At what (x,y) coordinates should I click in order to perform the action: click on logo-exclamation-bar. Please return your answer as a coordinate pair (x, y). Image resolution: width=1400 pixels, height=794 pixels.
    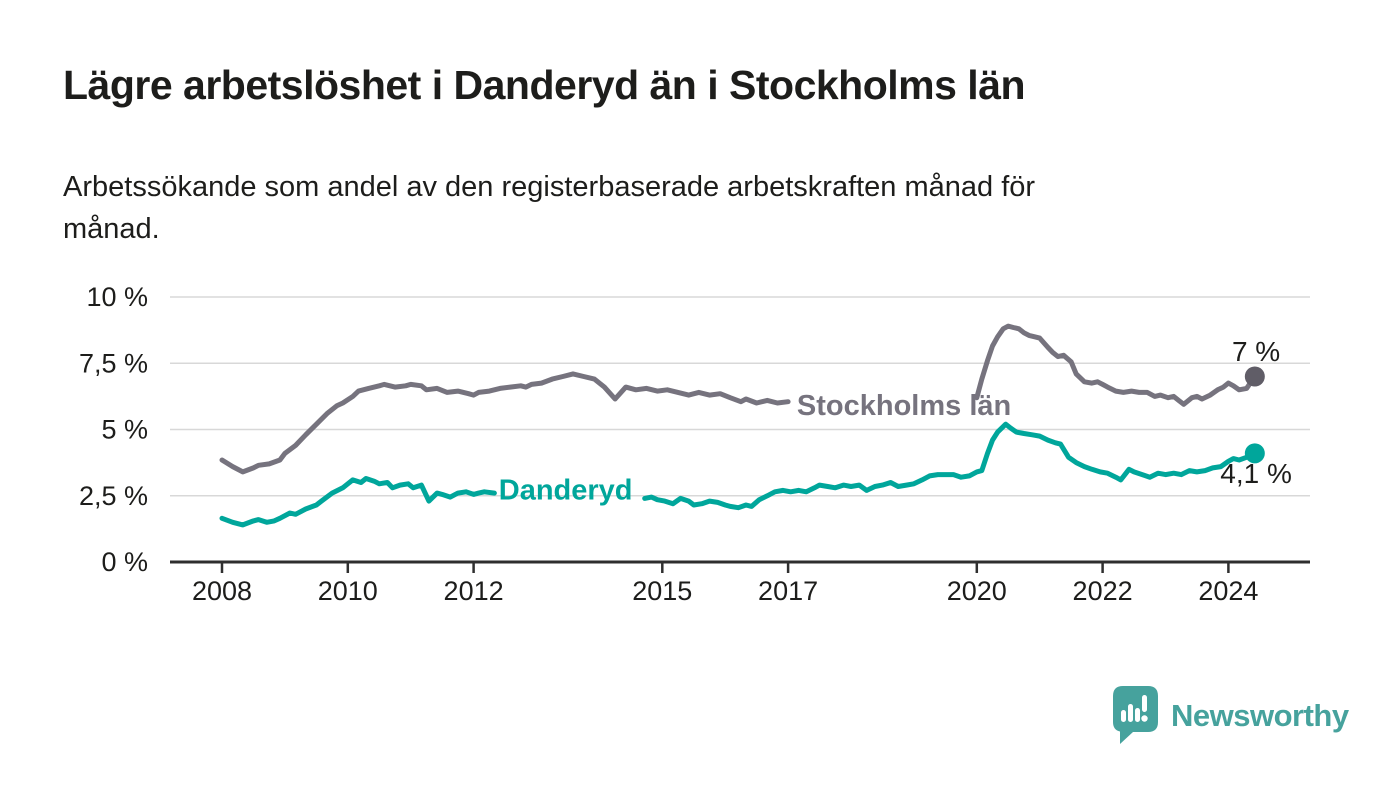
    Looking at the image, I should click on (1144, 703).